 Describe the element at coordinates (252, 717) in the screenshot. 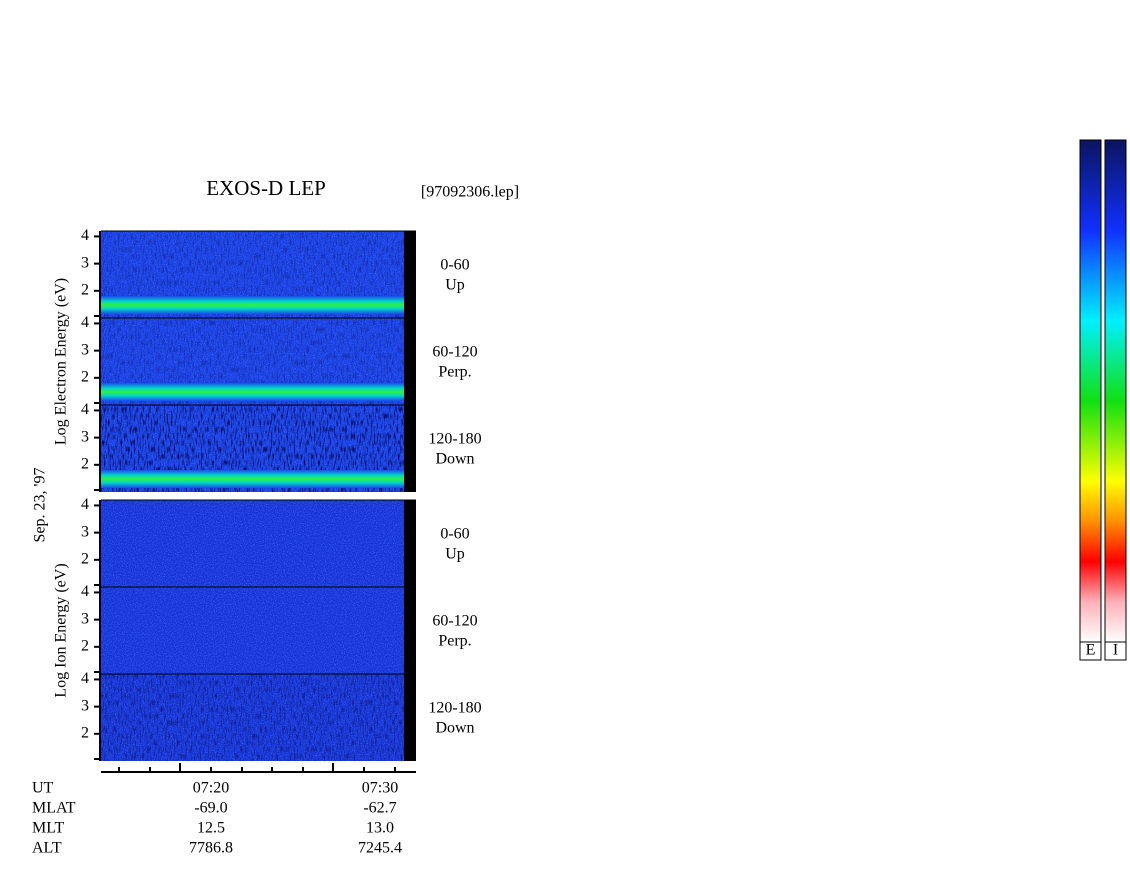

I see `spectrogram-dark-speckle` at that location.